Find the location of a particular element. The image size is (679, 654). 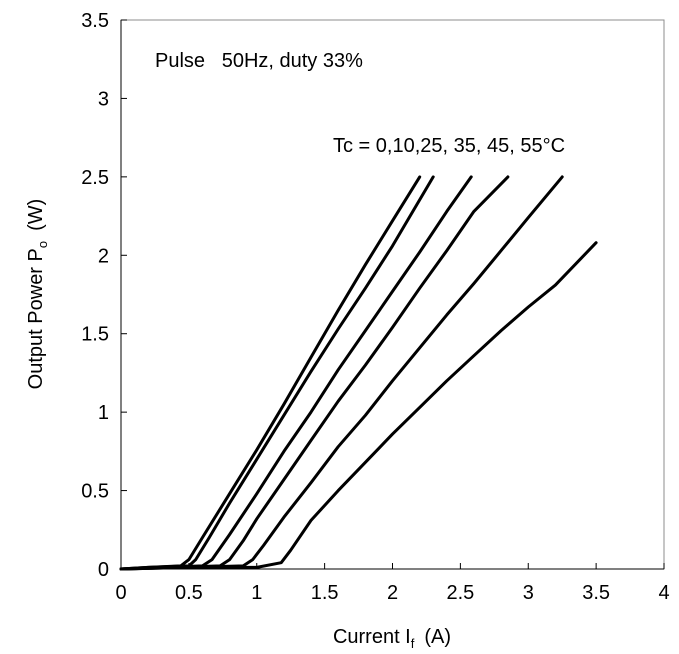

y-tick-label: 2 is located at coordinates (103, 256).